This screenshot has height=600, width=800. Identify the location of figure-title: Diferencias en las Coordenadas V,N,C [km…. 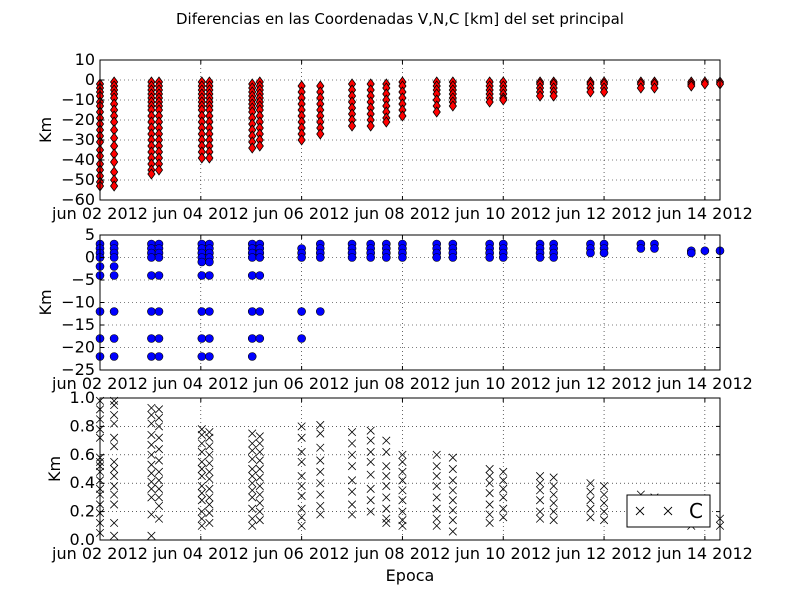
(400, 19).